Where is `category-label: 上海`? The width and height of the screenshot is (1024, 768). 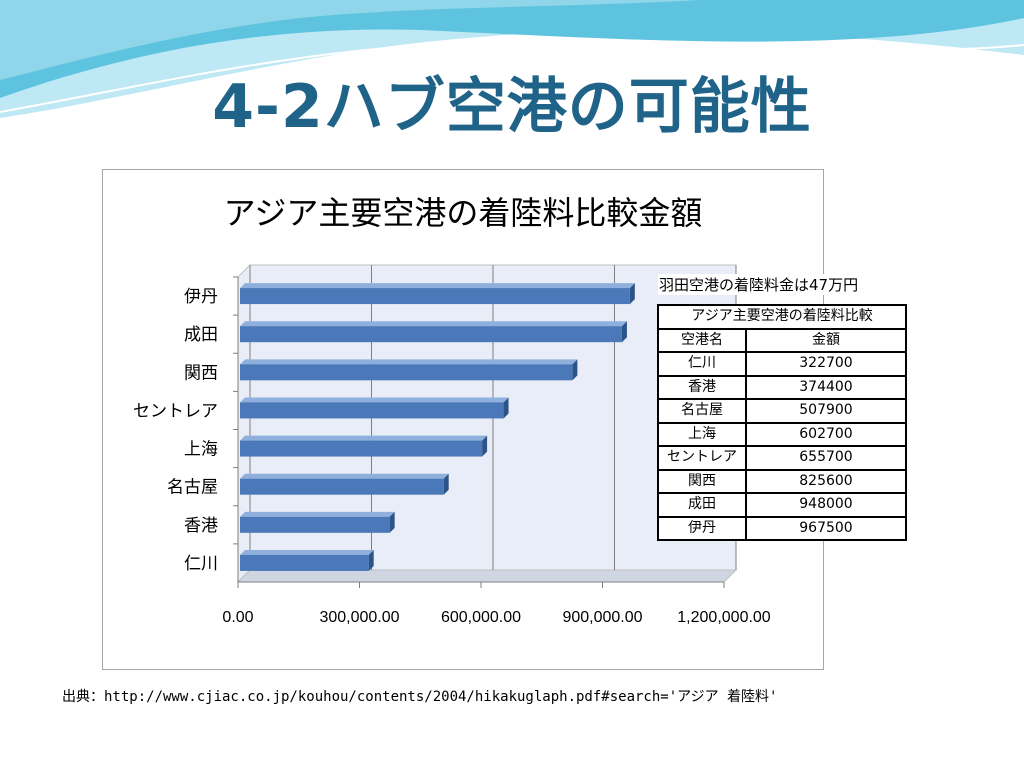 category-label: 上海 is located at coordinates (201, 450).